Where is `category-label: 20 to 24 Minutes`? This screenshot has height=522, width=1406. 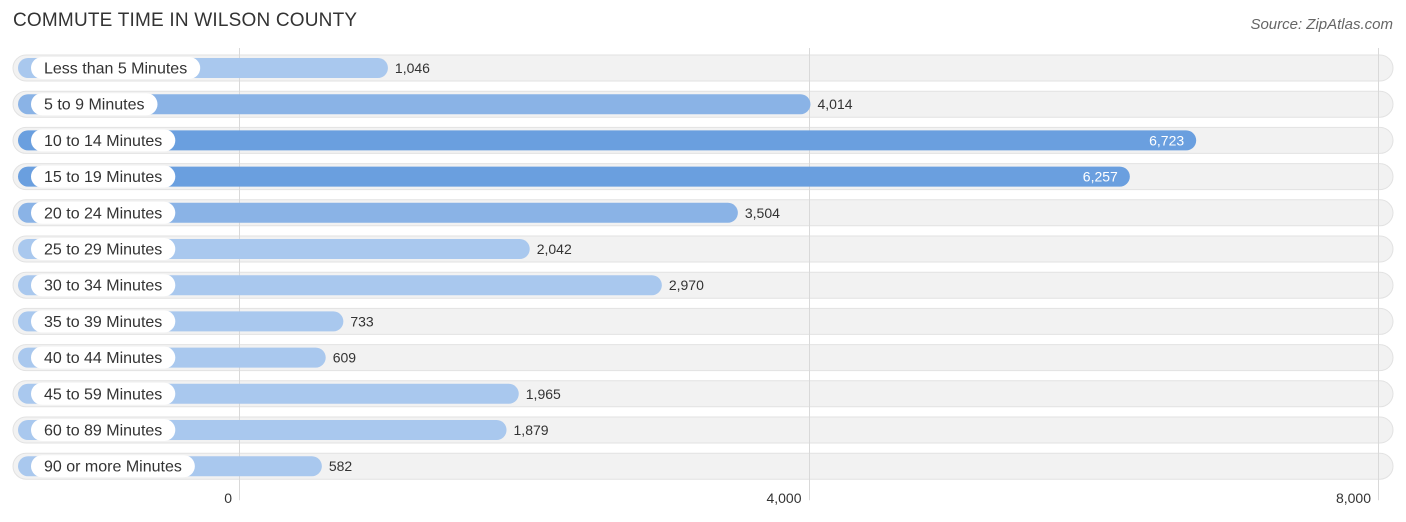
category-label: 20 to 24 Minutes is located at coordinates (103, 213).